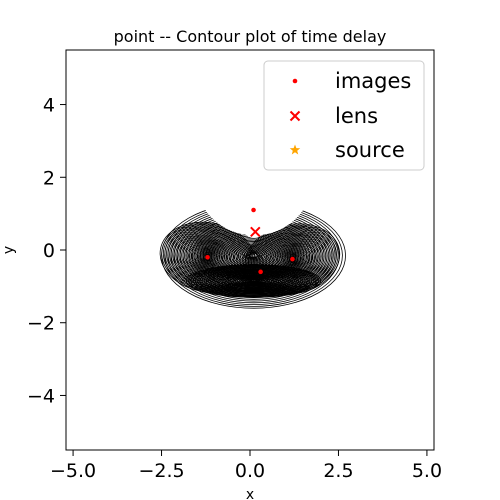  Describe the element at coordinates (49, 178) in the screenshot. I see `y-tick-label: 2` at that location.